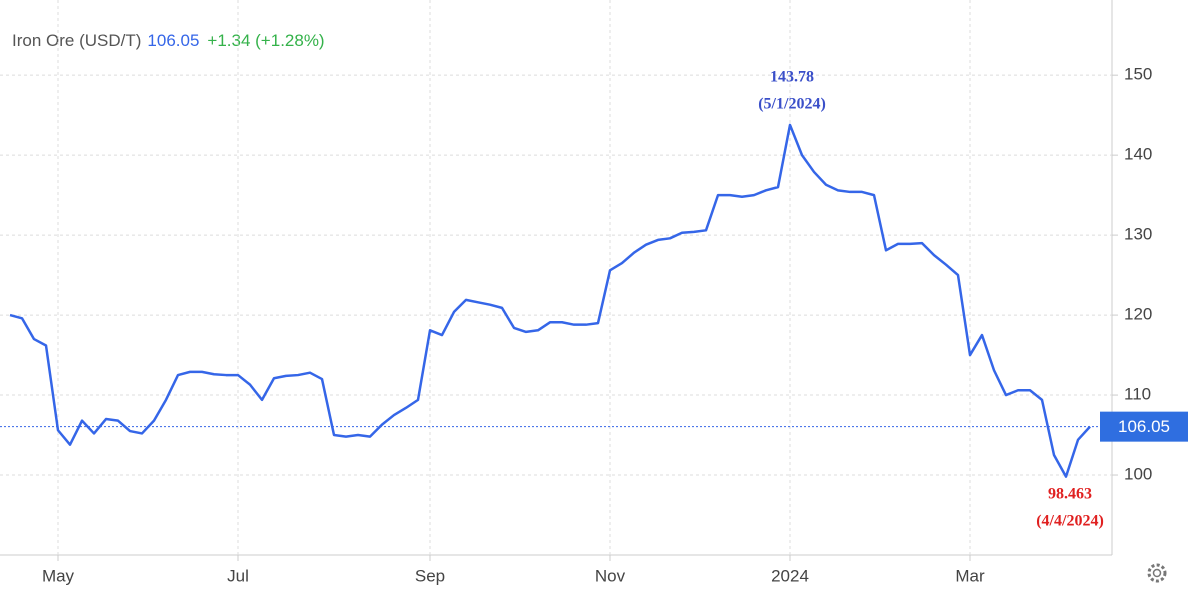  I want to click on chart-title: Iron Ore (USD/T) 106.05 +1.34 (+1.28%), so click(168, 40).